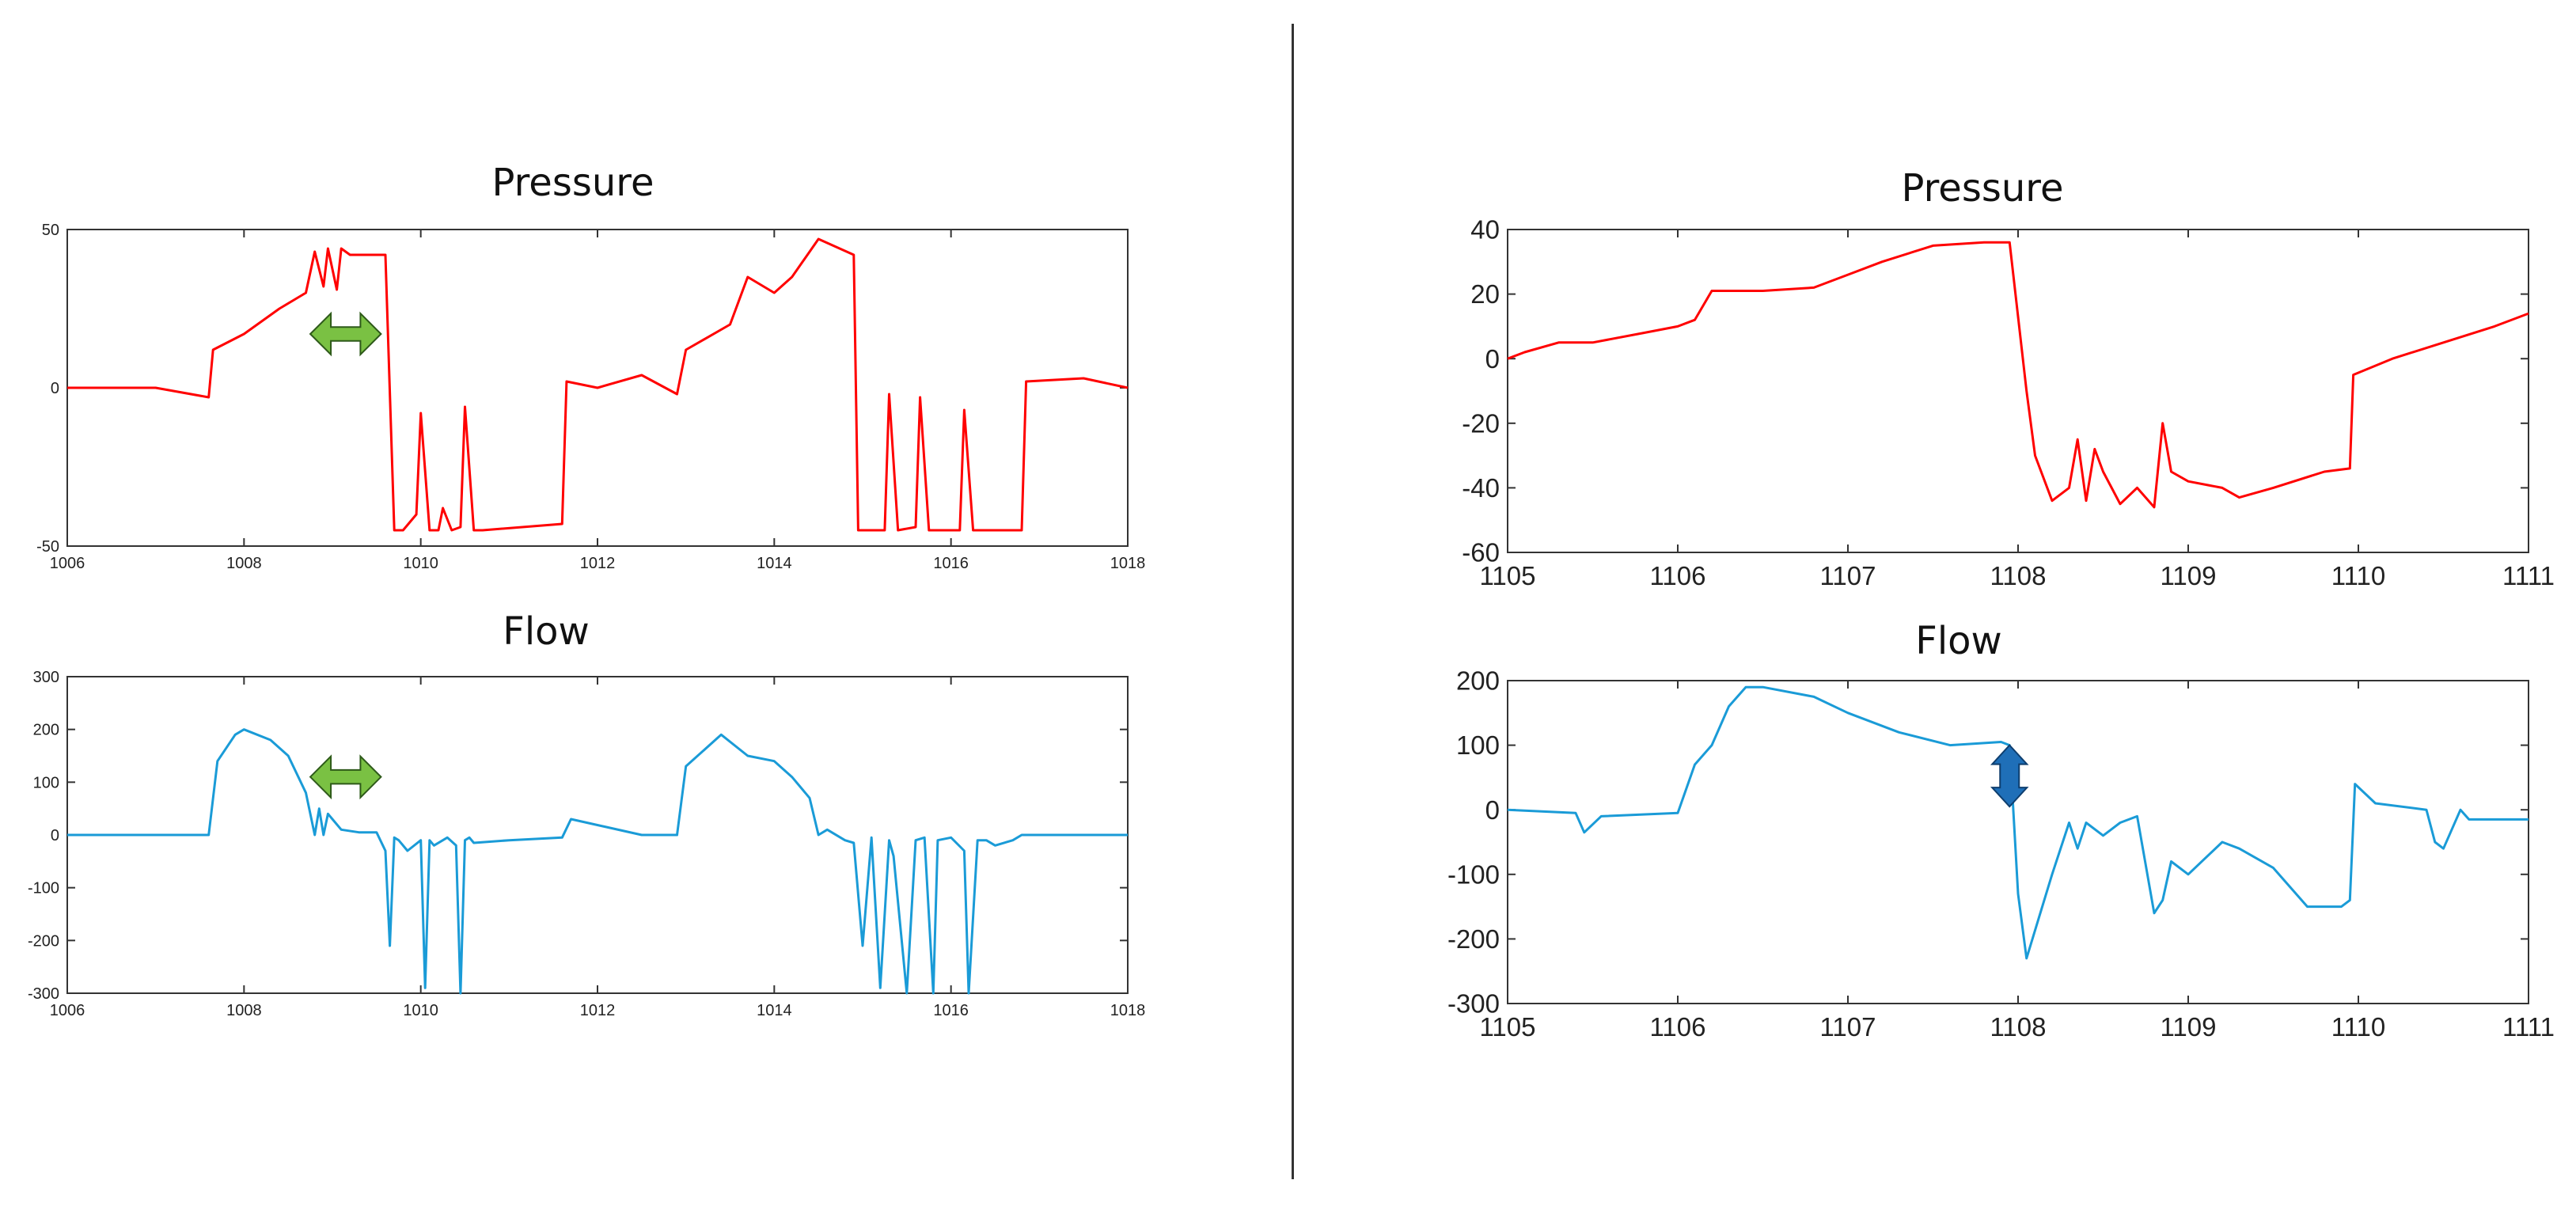 The height and width of the screenshot is (1218, 2576). I want to click on left-pressure-title: Pressure, so click(572, 183).